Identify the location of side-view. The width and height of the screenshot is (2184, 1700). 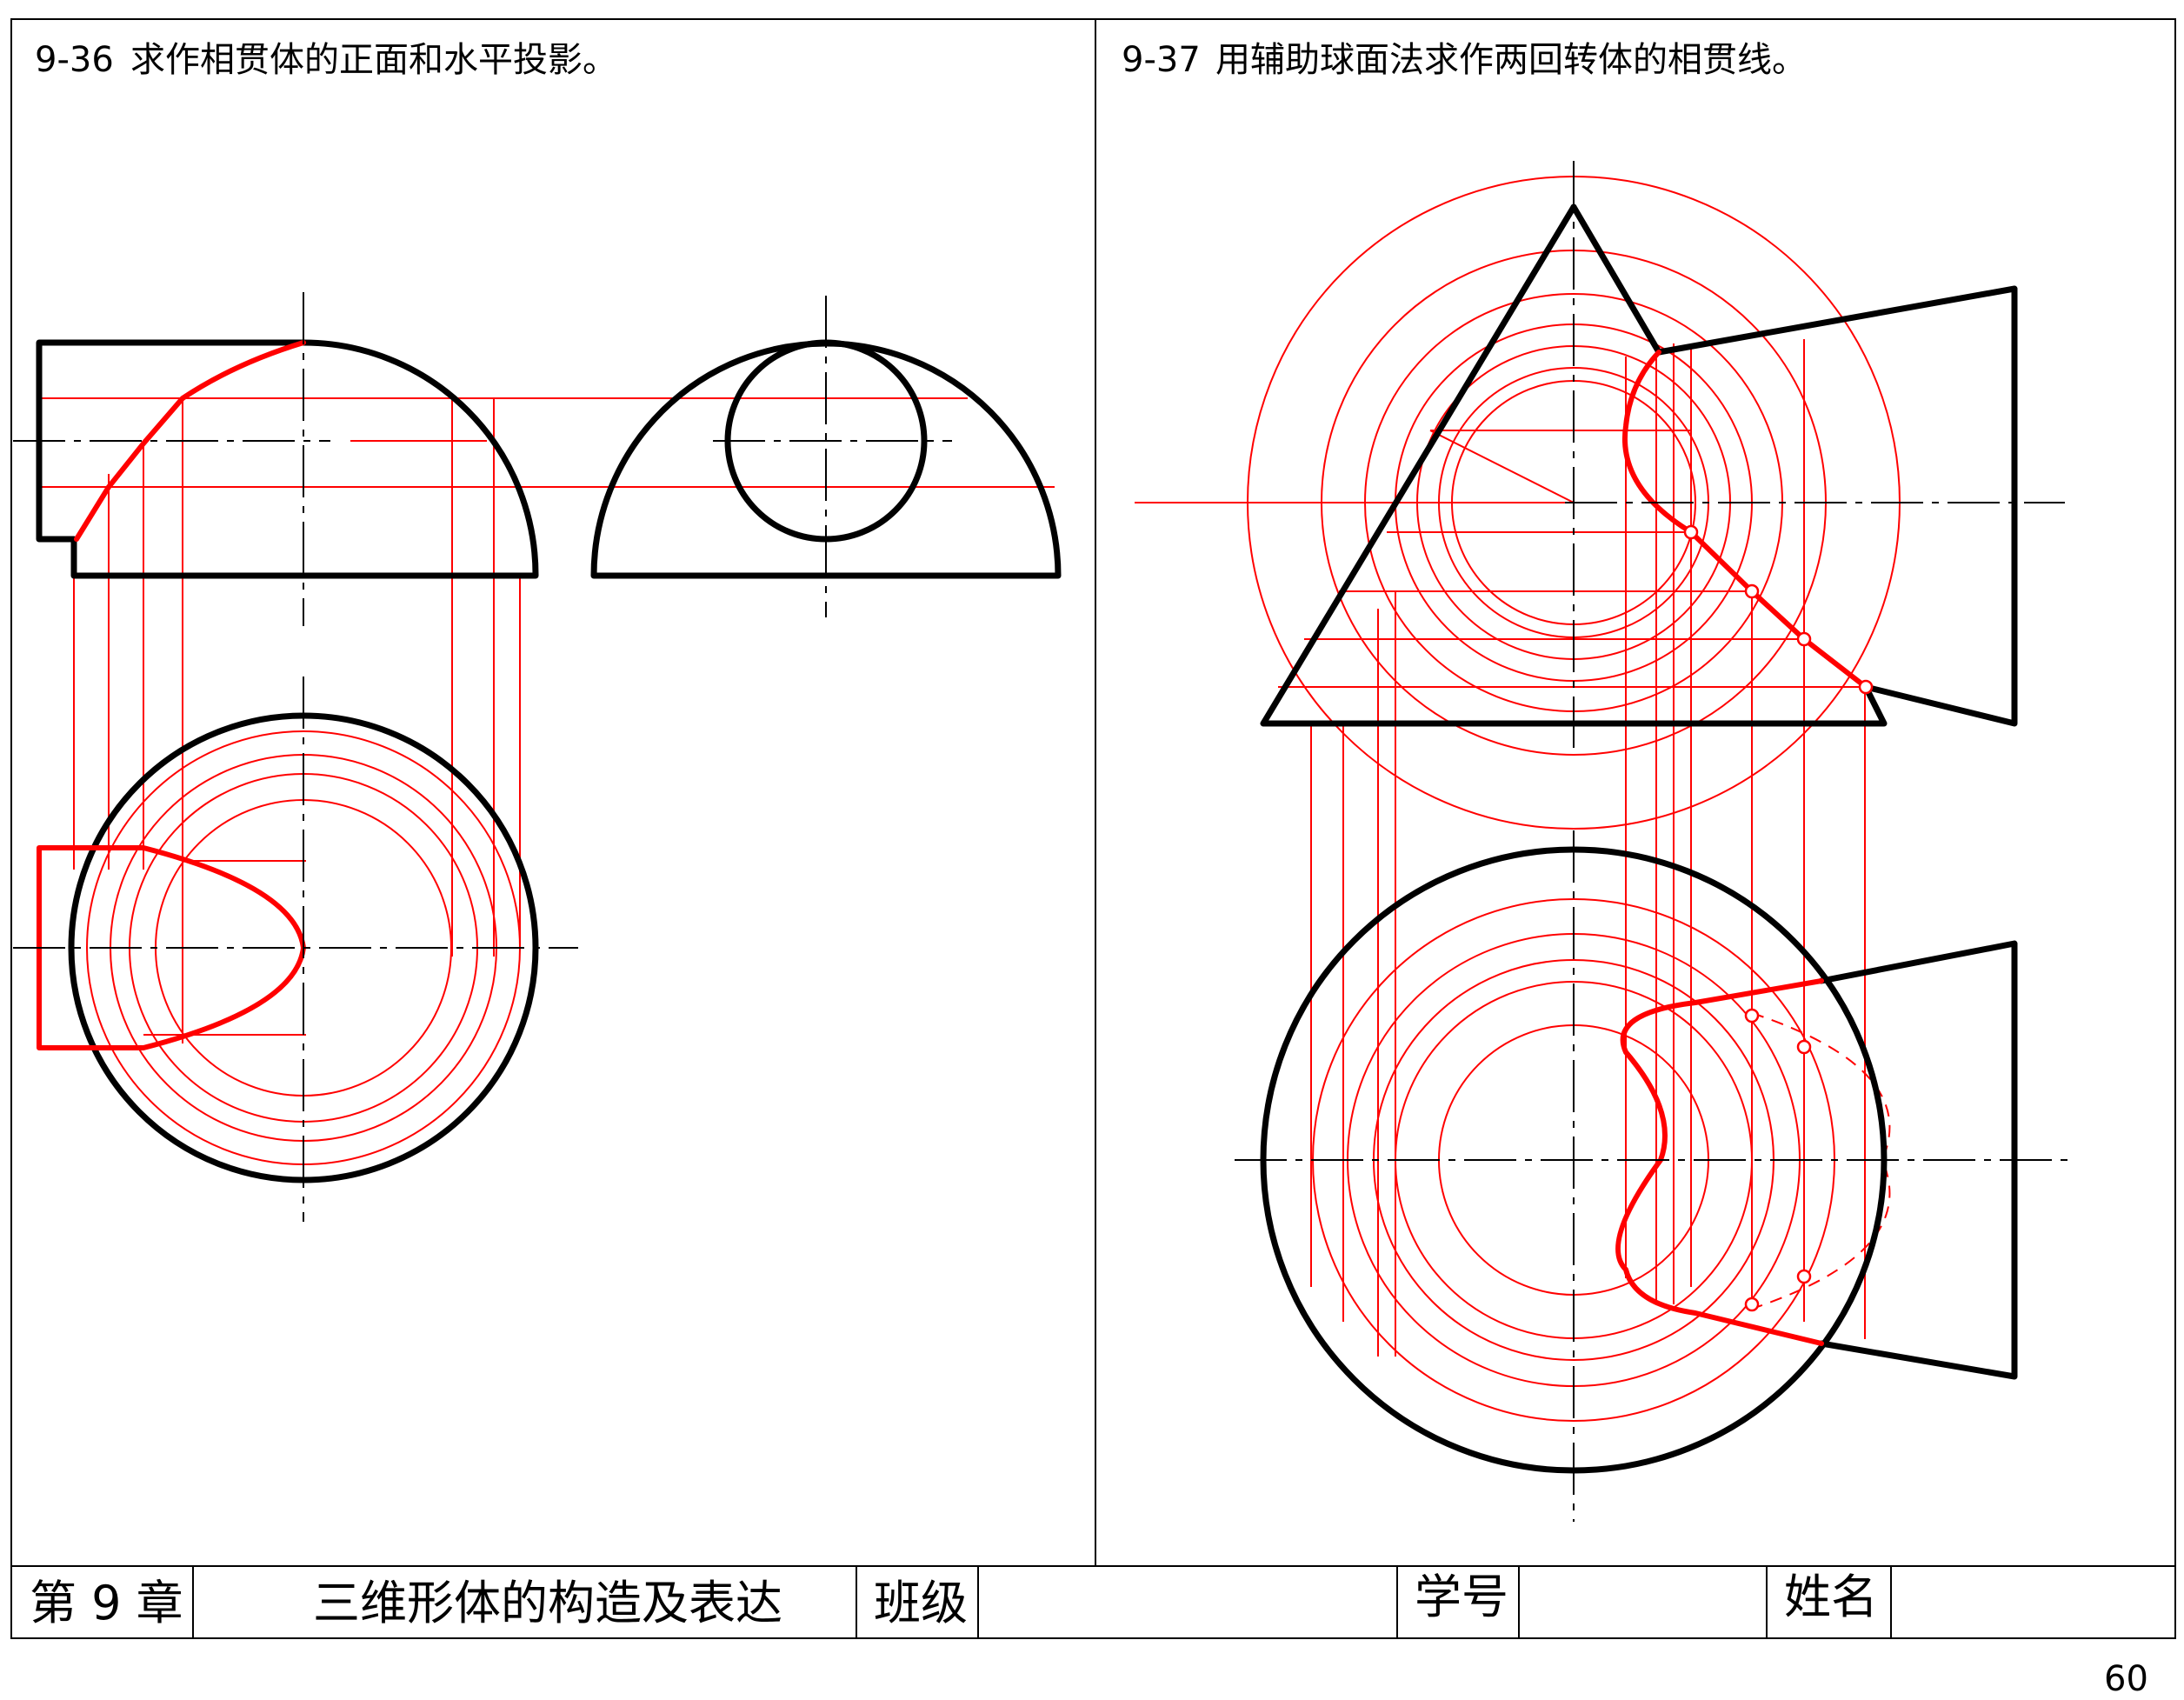
(826, 456).